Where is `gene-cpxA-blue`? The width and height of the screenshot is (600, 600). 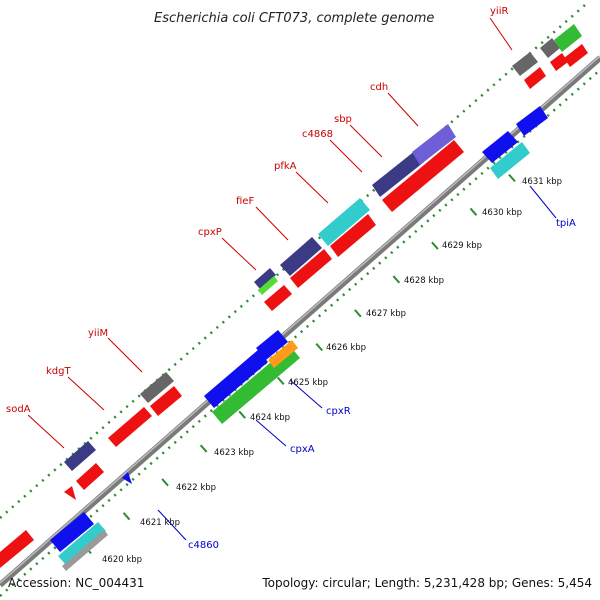 gene-cpxA-blue is located at coordinates (236, 379).